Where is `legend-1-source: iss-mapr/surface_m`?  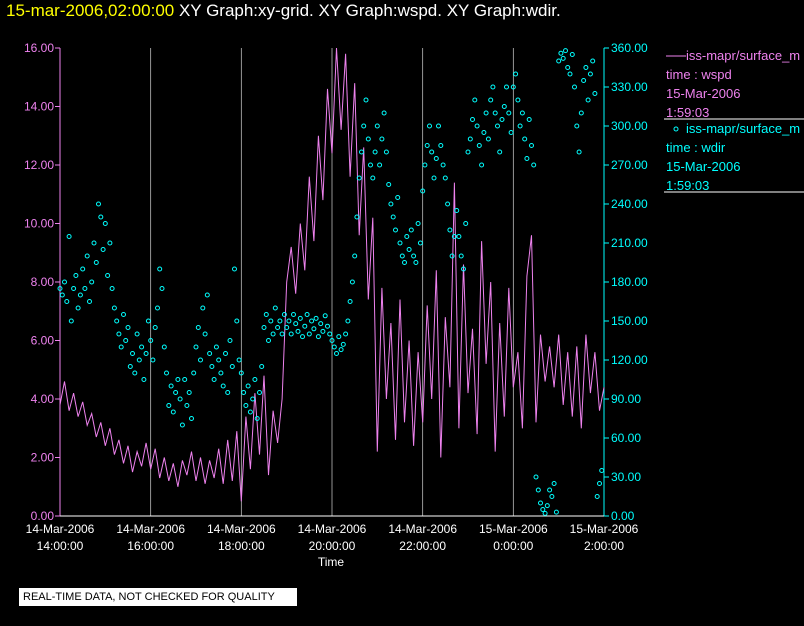 legend-1-source: iss-mapr/surface_m is located at coordinates (743, 55).